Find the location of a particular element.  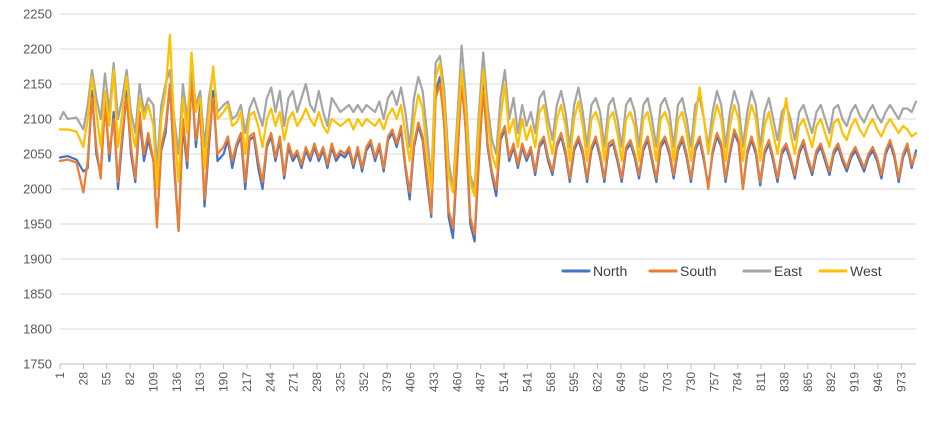

y-tick-label: 1800 is located at coordinates (37, 329).